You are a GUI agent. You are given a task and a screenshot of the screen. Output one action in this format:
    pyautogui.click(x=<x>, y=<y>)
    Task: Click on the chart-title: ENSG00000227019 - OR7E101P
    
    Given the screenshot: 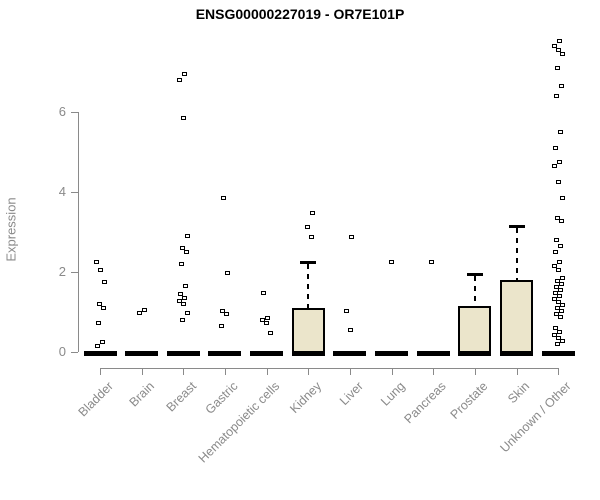 What is the action you would take?
    pyautogui.click(x=300, y=14)
    